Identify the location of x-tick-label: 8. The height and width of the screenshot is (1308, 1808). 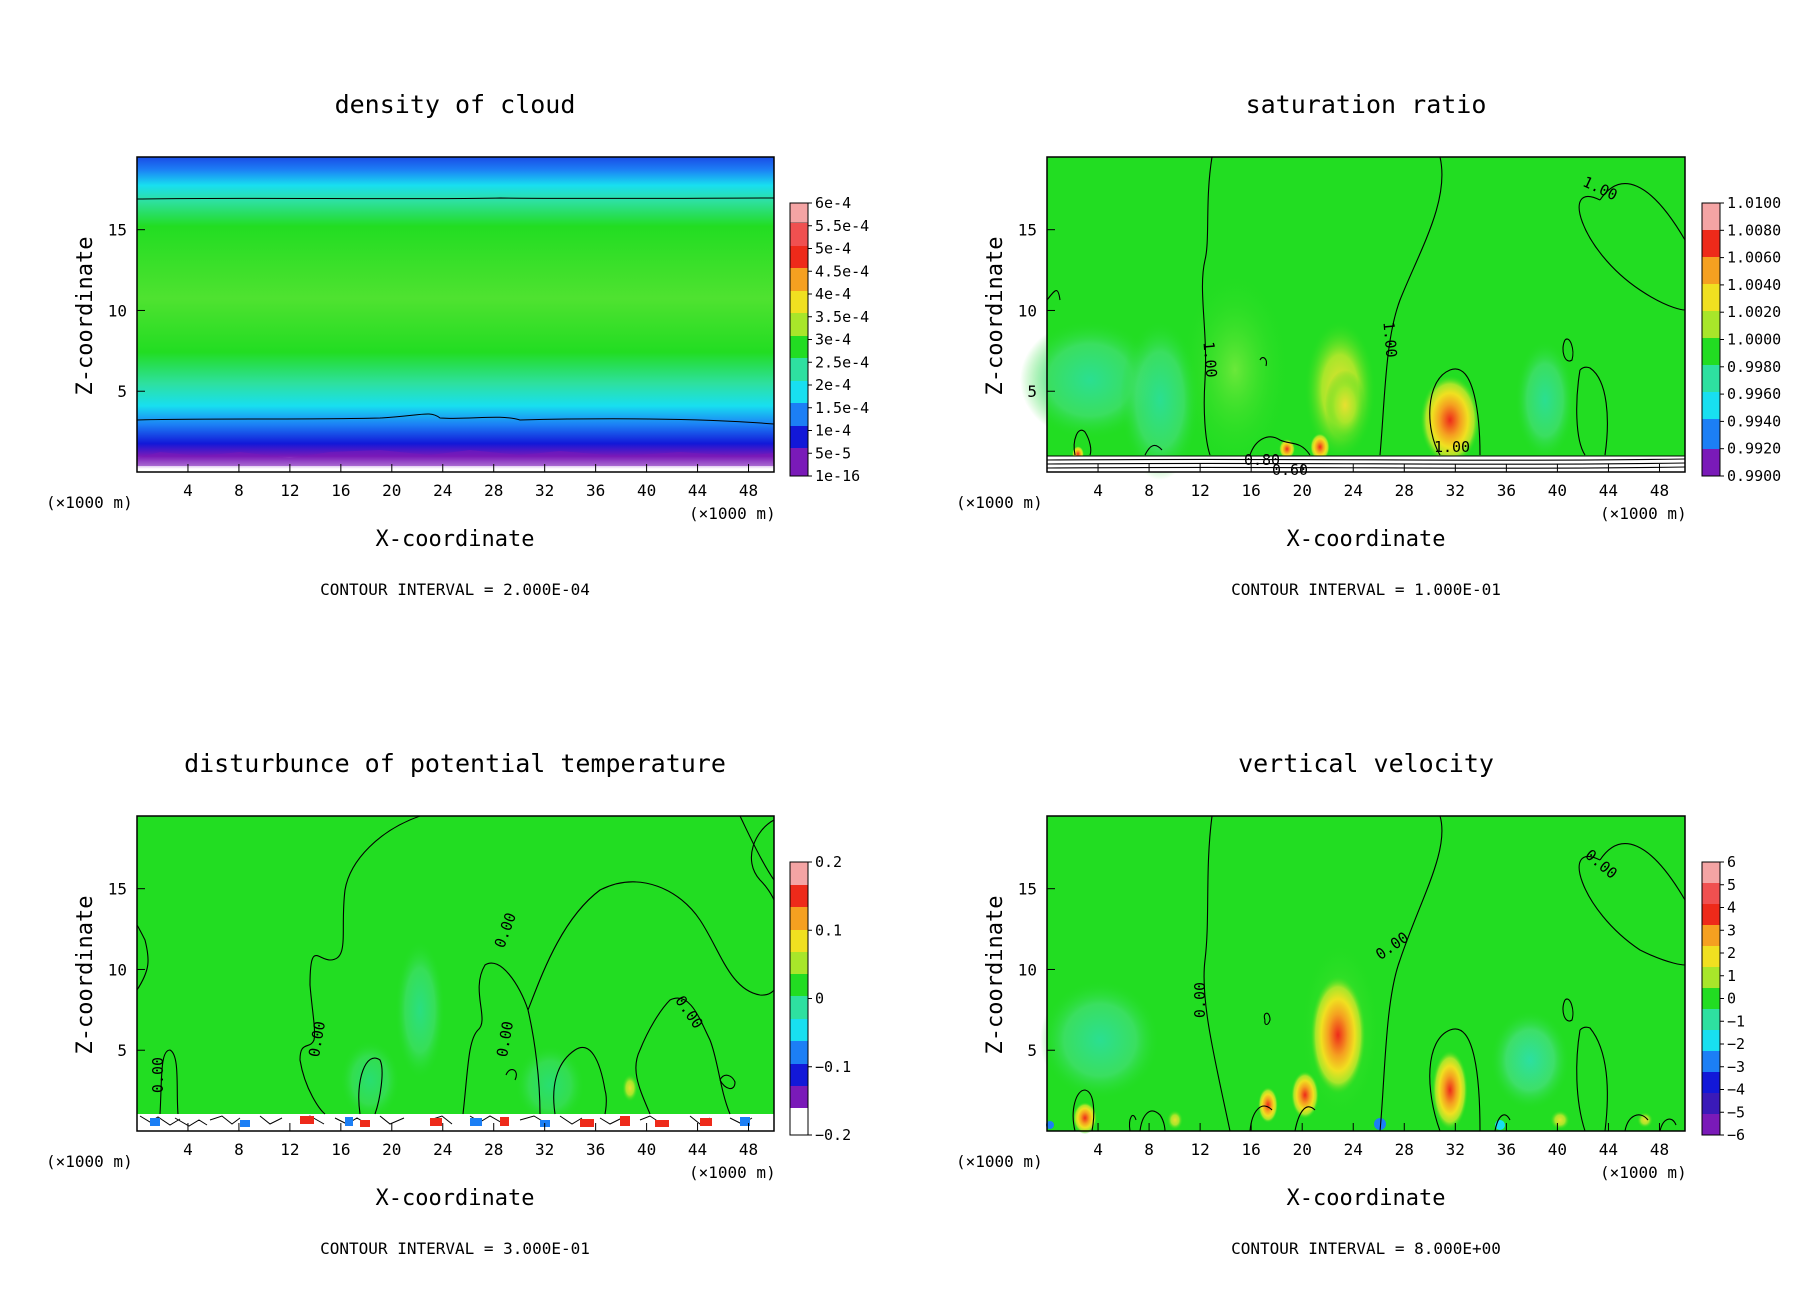
(239, 490).